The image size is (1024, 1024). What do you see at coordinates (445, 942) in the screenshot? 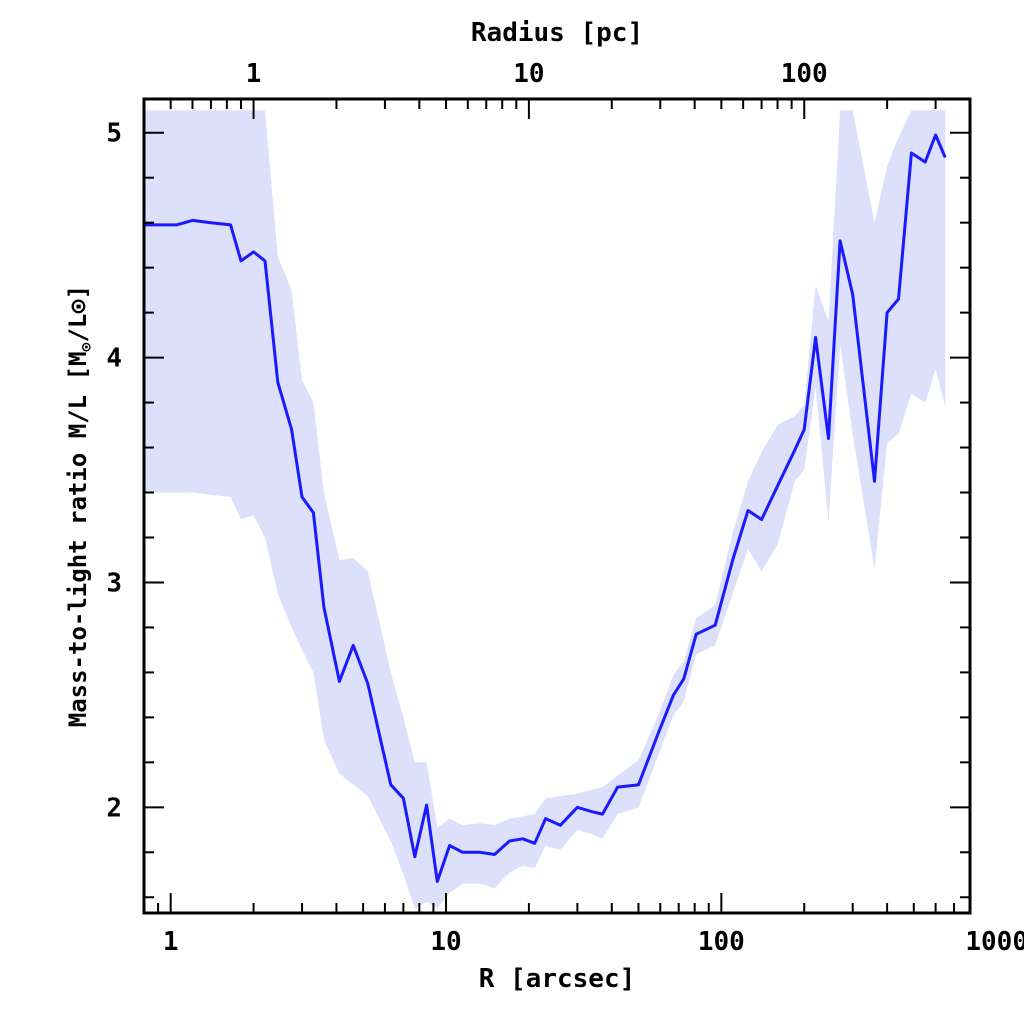
I see `x-tick-label: 10` at bounding box center [445, 942].